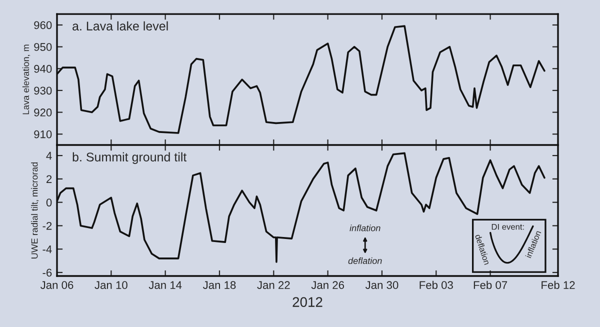  What do you see at coordinates (47, 226) in the screenshot?
I see `y-tick-label: -2` at bounding box center [47, 226].